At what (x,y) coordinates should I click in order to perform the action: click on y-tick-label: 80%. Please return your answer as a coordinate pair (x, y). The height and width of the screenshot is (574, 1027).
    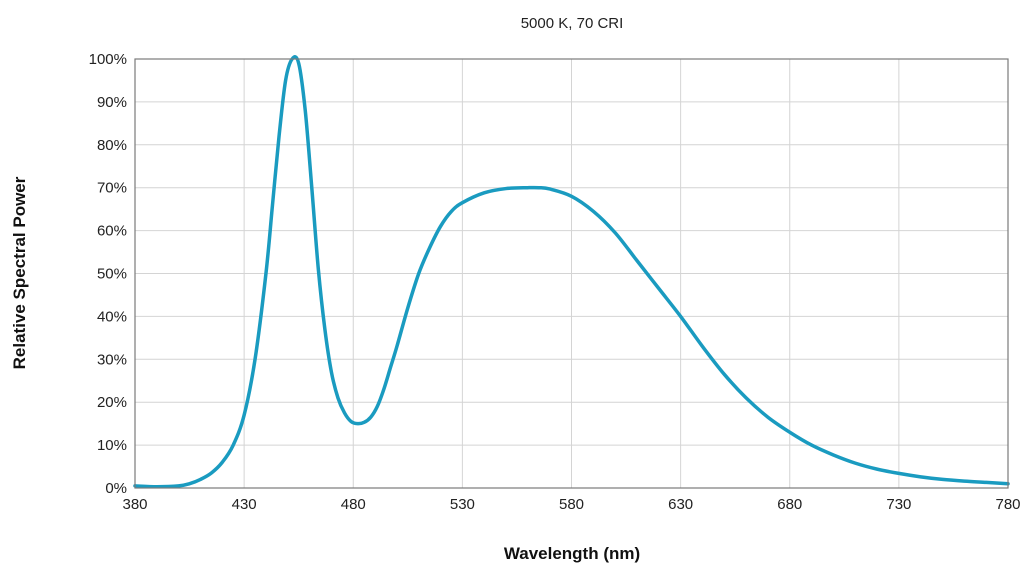
    Looking at the image, I should click on (112, 145).